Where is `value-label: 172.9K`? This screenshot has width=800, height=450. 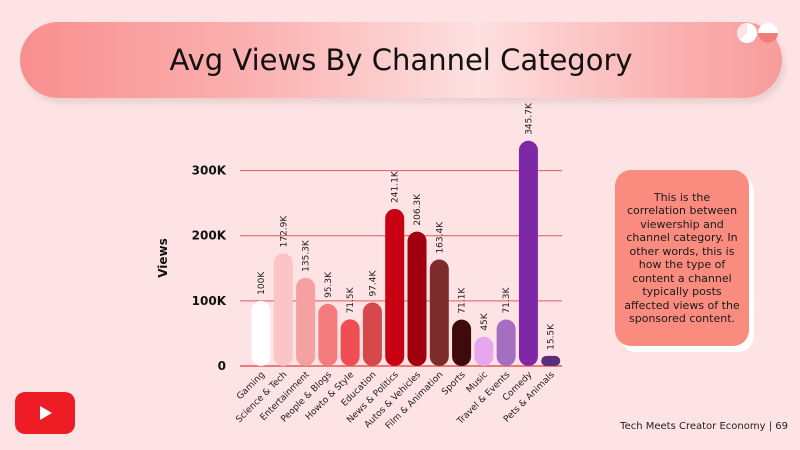 value-label: 172.9K is located at coordinates (284, 231).